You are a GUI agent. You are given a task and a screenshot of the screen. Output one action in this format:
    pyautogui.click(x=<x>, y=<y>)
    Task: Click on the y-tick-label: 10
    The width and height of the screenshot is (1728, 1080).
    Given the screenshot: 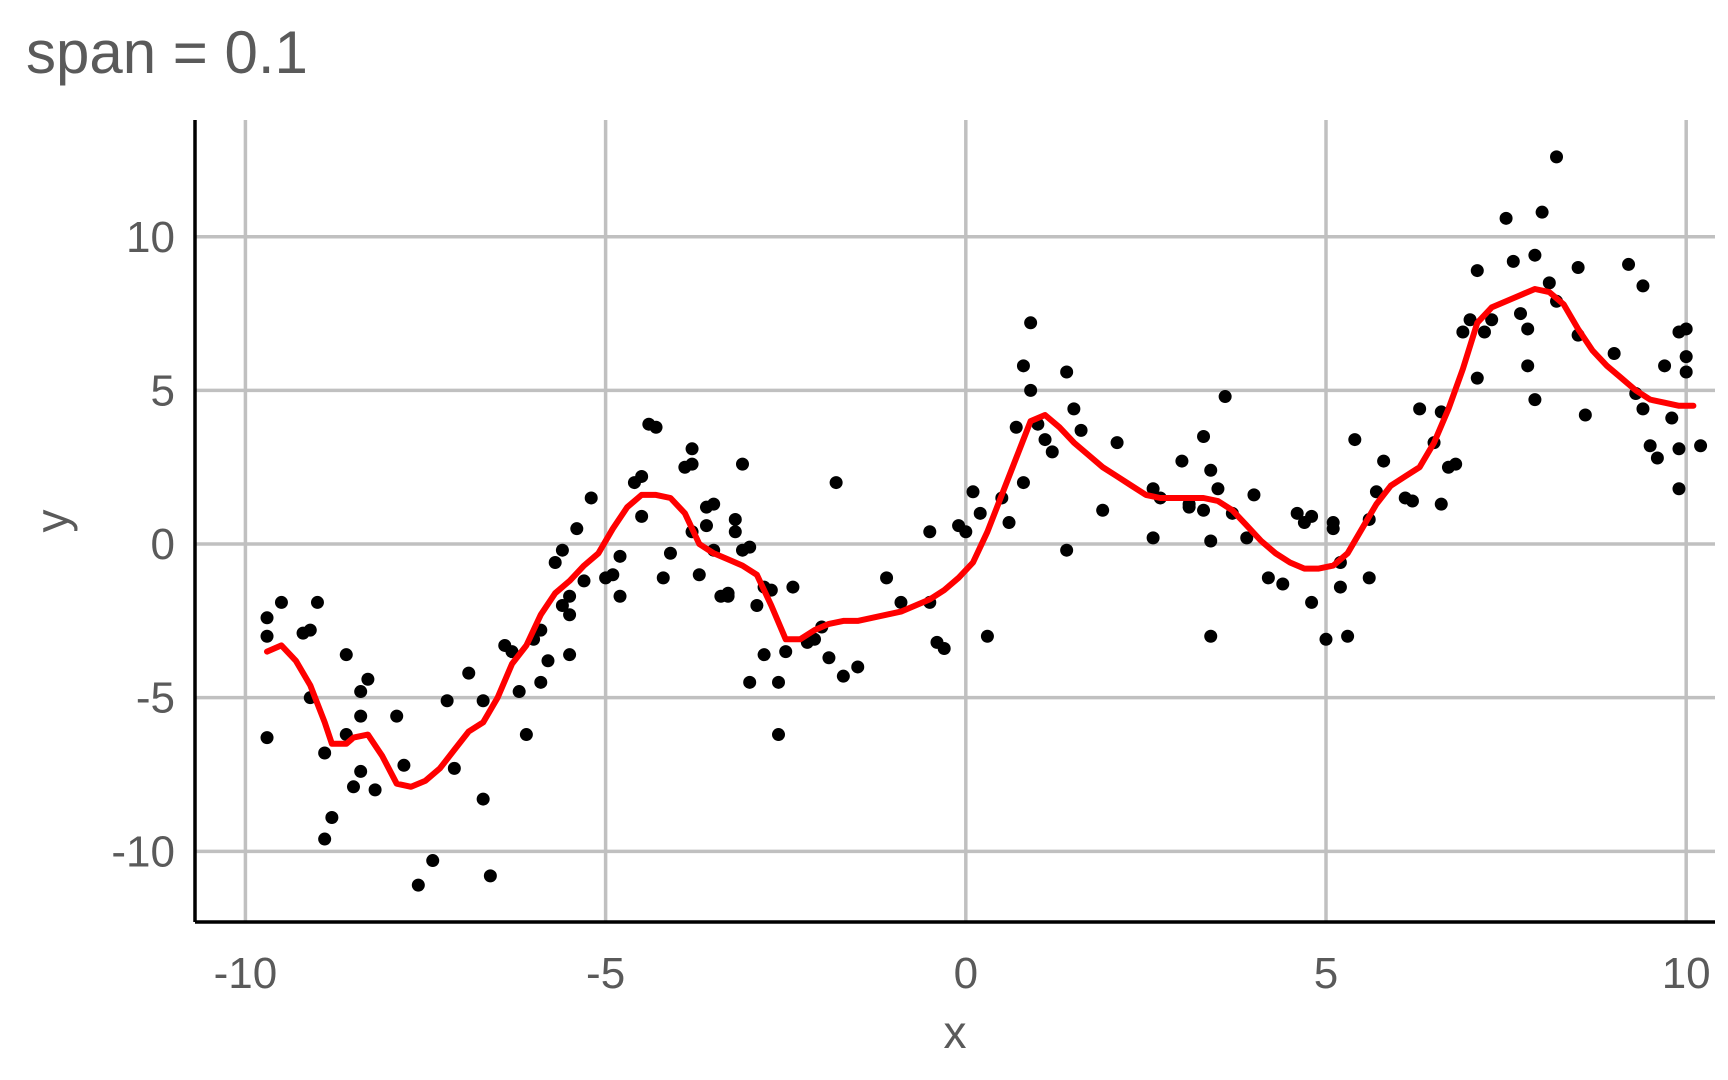 What is the action you would take?
    pyautogui.click(x=150, y=237)
    